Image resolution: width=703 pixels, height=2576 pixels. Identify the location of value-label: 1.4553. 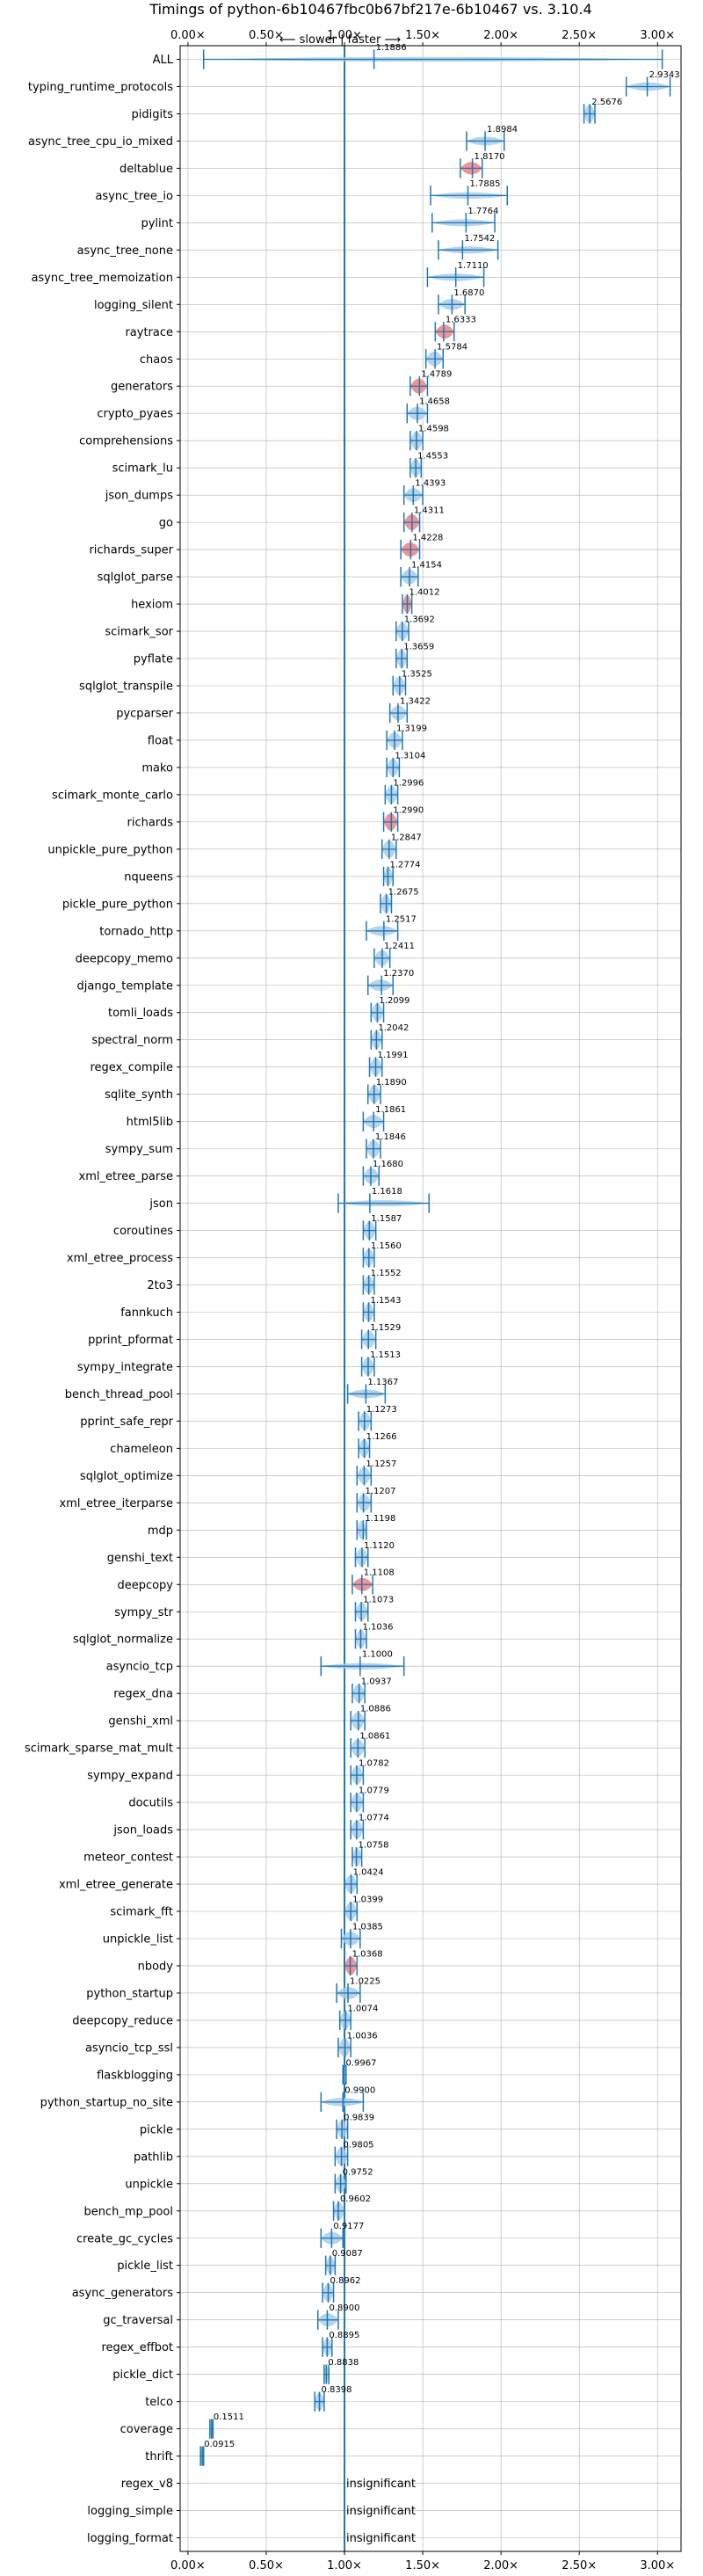
(433, 457).